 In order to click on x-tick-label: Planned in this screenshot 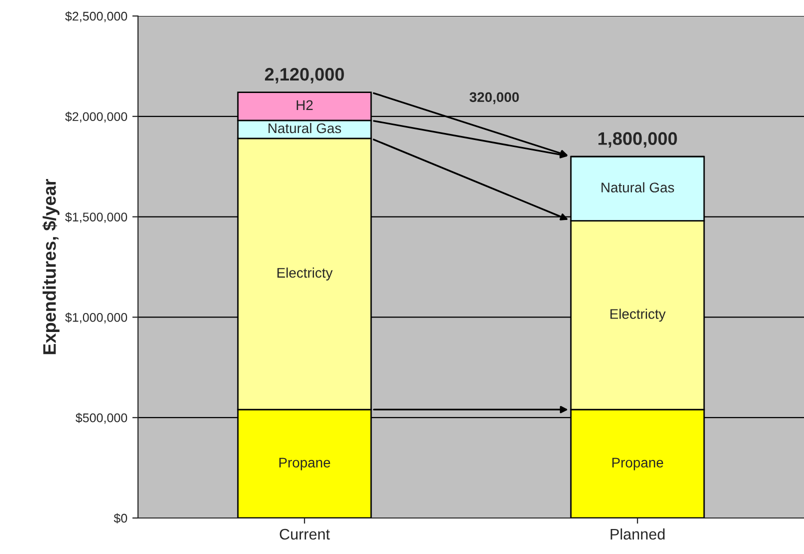, I will do `click(637, 534)`.